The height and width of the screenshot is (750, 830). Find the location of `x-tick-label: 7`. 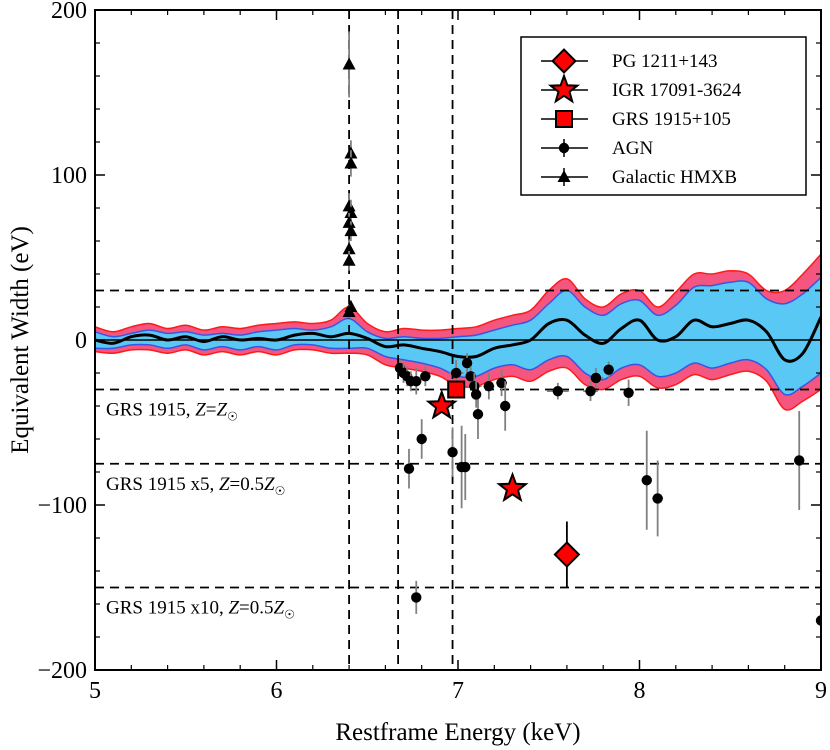

x-tick-label: 7 is located at coordinates (458, 691).